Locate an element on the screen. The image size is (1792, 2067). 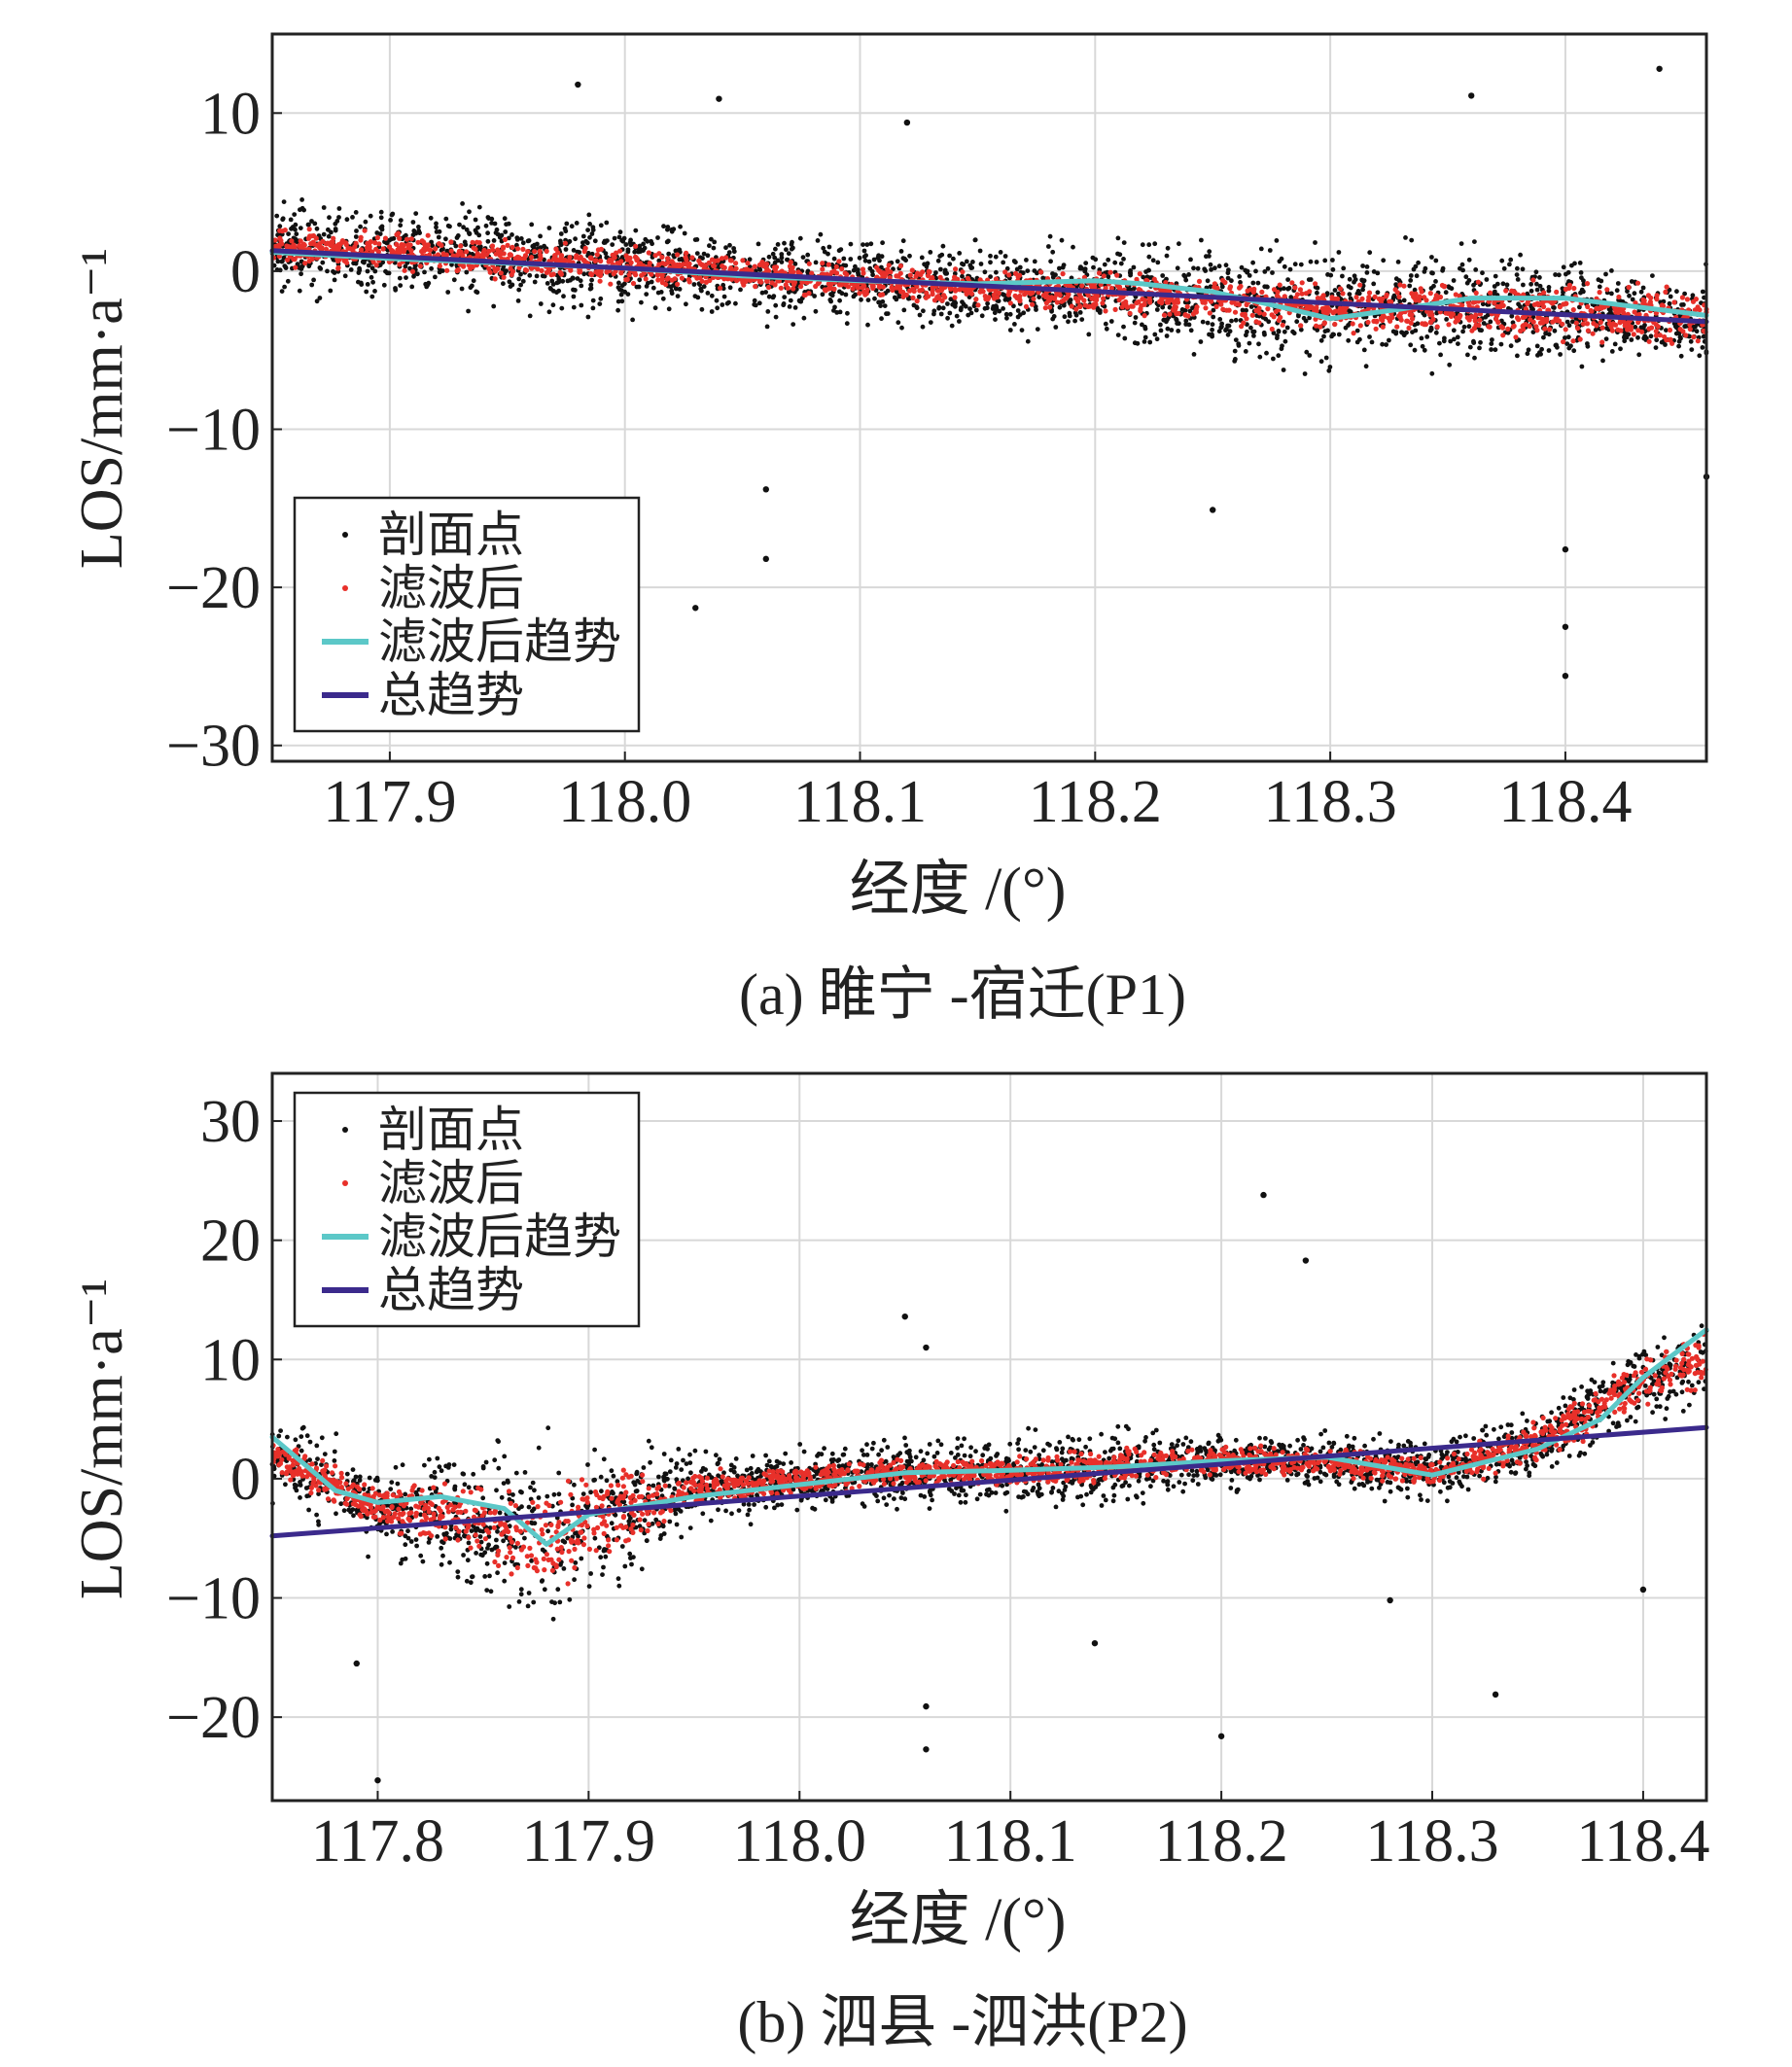
x-axis-title-a: 经度 /(°) is located at coordinates (958, 890).